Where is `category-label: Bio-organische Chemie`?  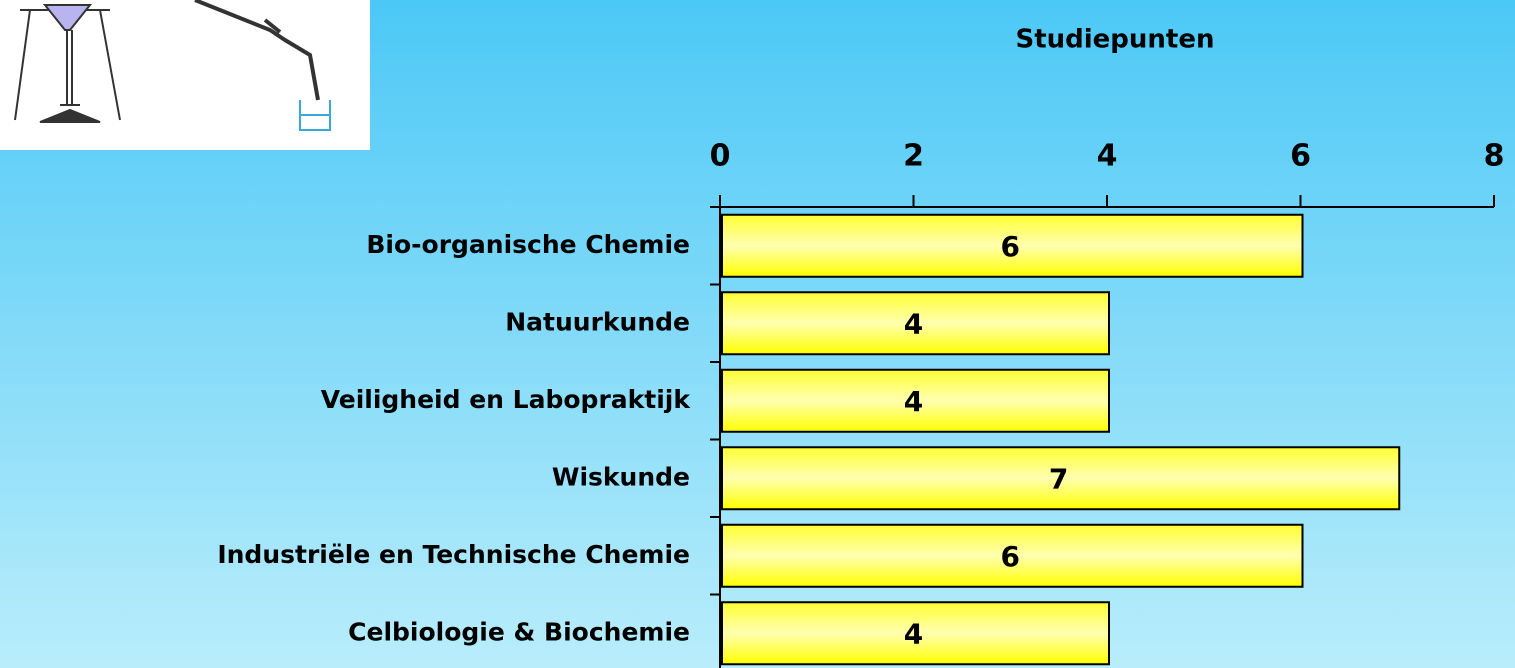
category-label: Bio-organische Chemie is located at coordinates (528, 244).